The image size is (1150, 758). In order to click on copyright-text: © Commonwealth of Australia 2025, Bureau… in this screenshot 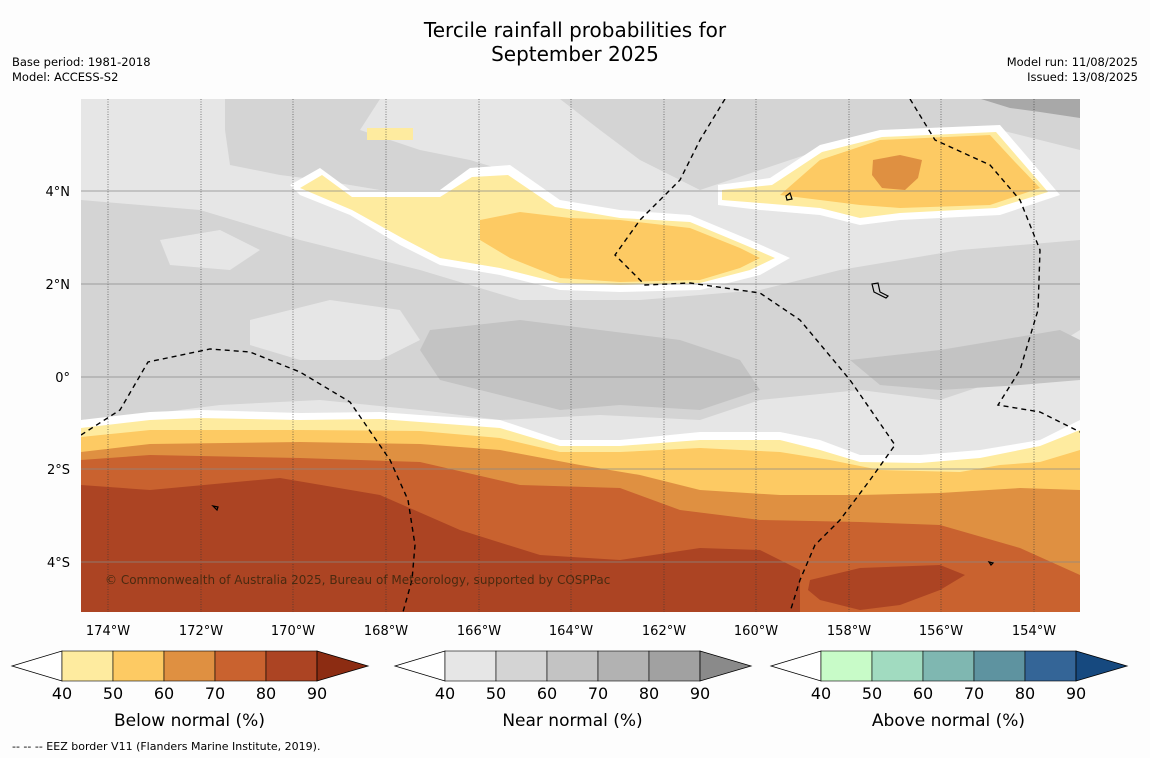, I will do `click(357, 580)`.